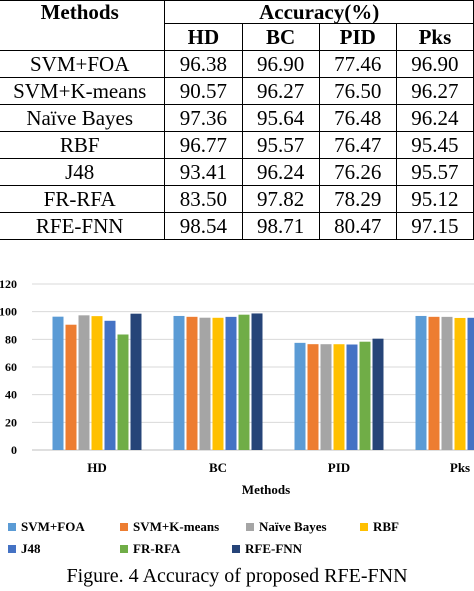 The height and width of the screenshot is (591, 474). Describe the element at coordinates (203, 64) in the screenshot. I see `value-cell: 96.38` at that location.